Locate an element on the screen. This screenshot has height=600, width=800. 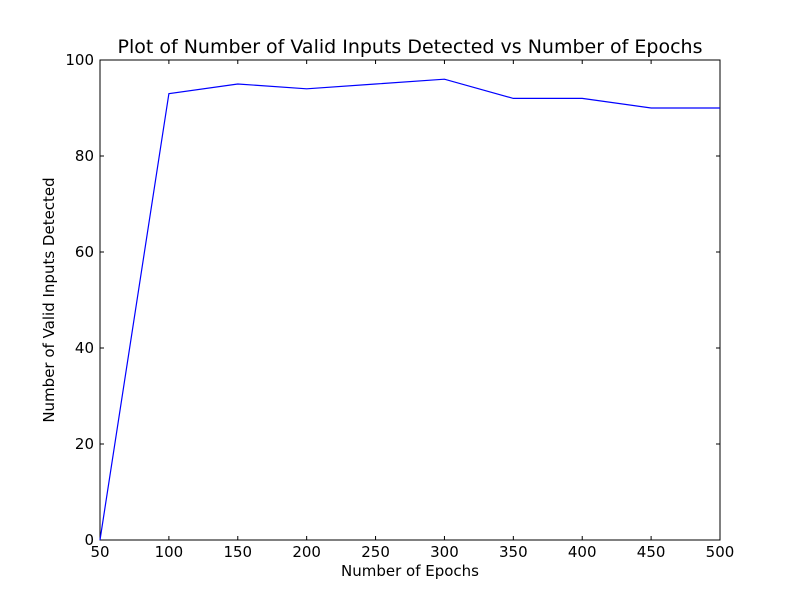
x-tick-label: 250 is located at coordinates (375, 552).